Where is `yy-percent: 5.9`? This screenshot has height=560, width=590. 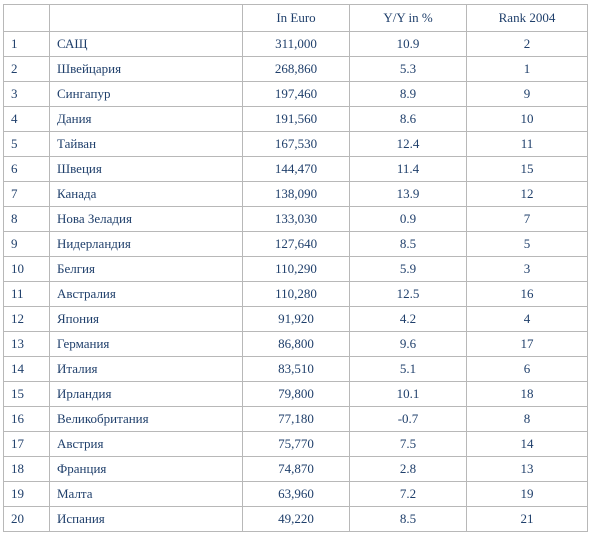
yy-percent: 5.9 is located at coordinates (408, 269).